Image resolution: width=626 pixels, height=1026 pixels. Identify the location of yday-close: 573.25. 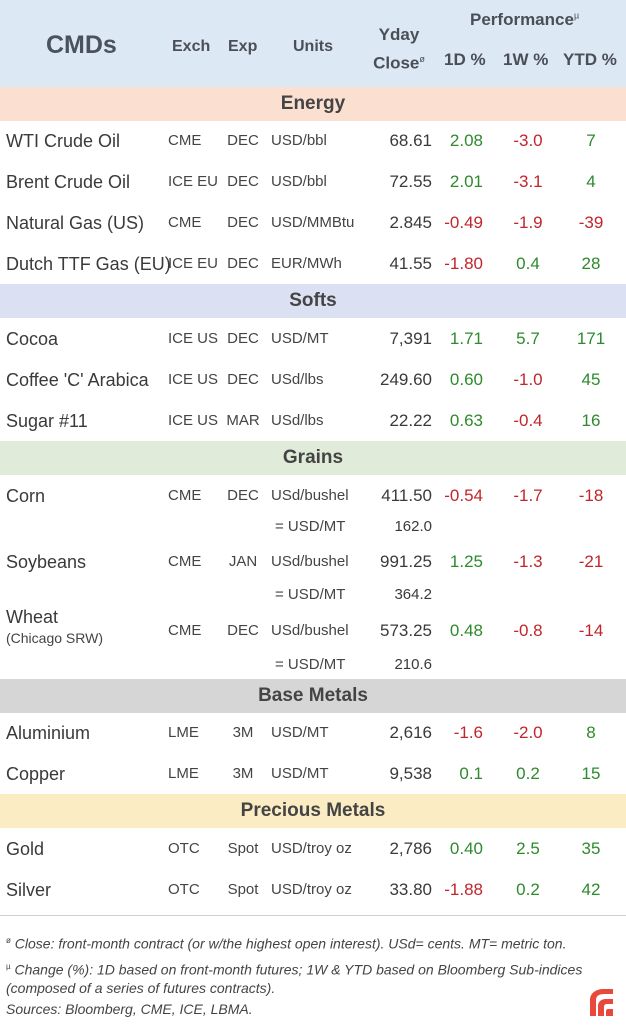
(406, 630).